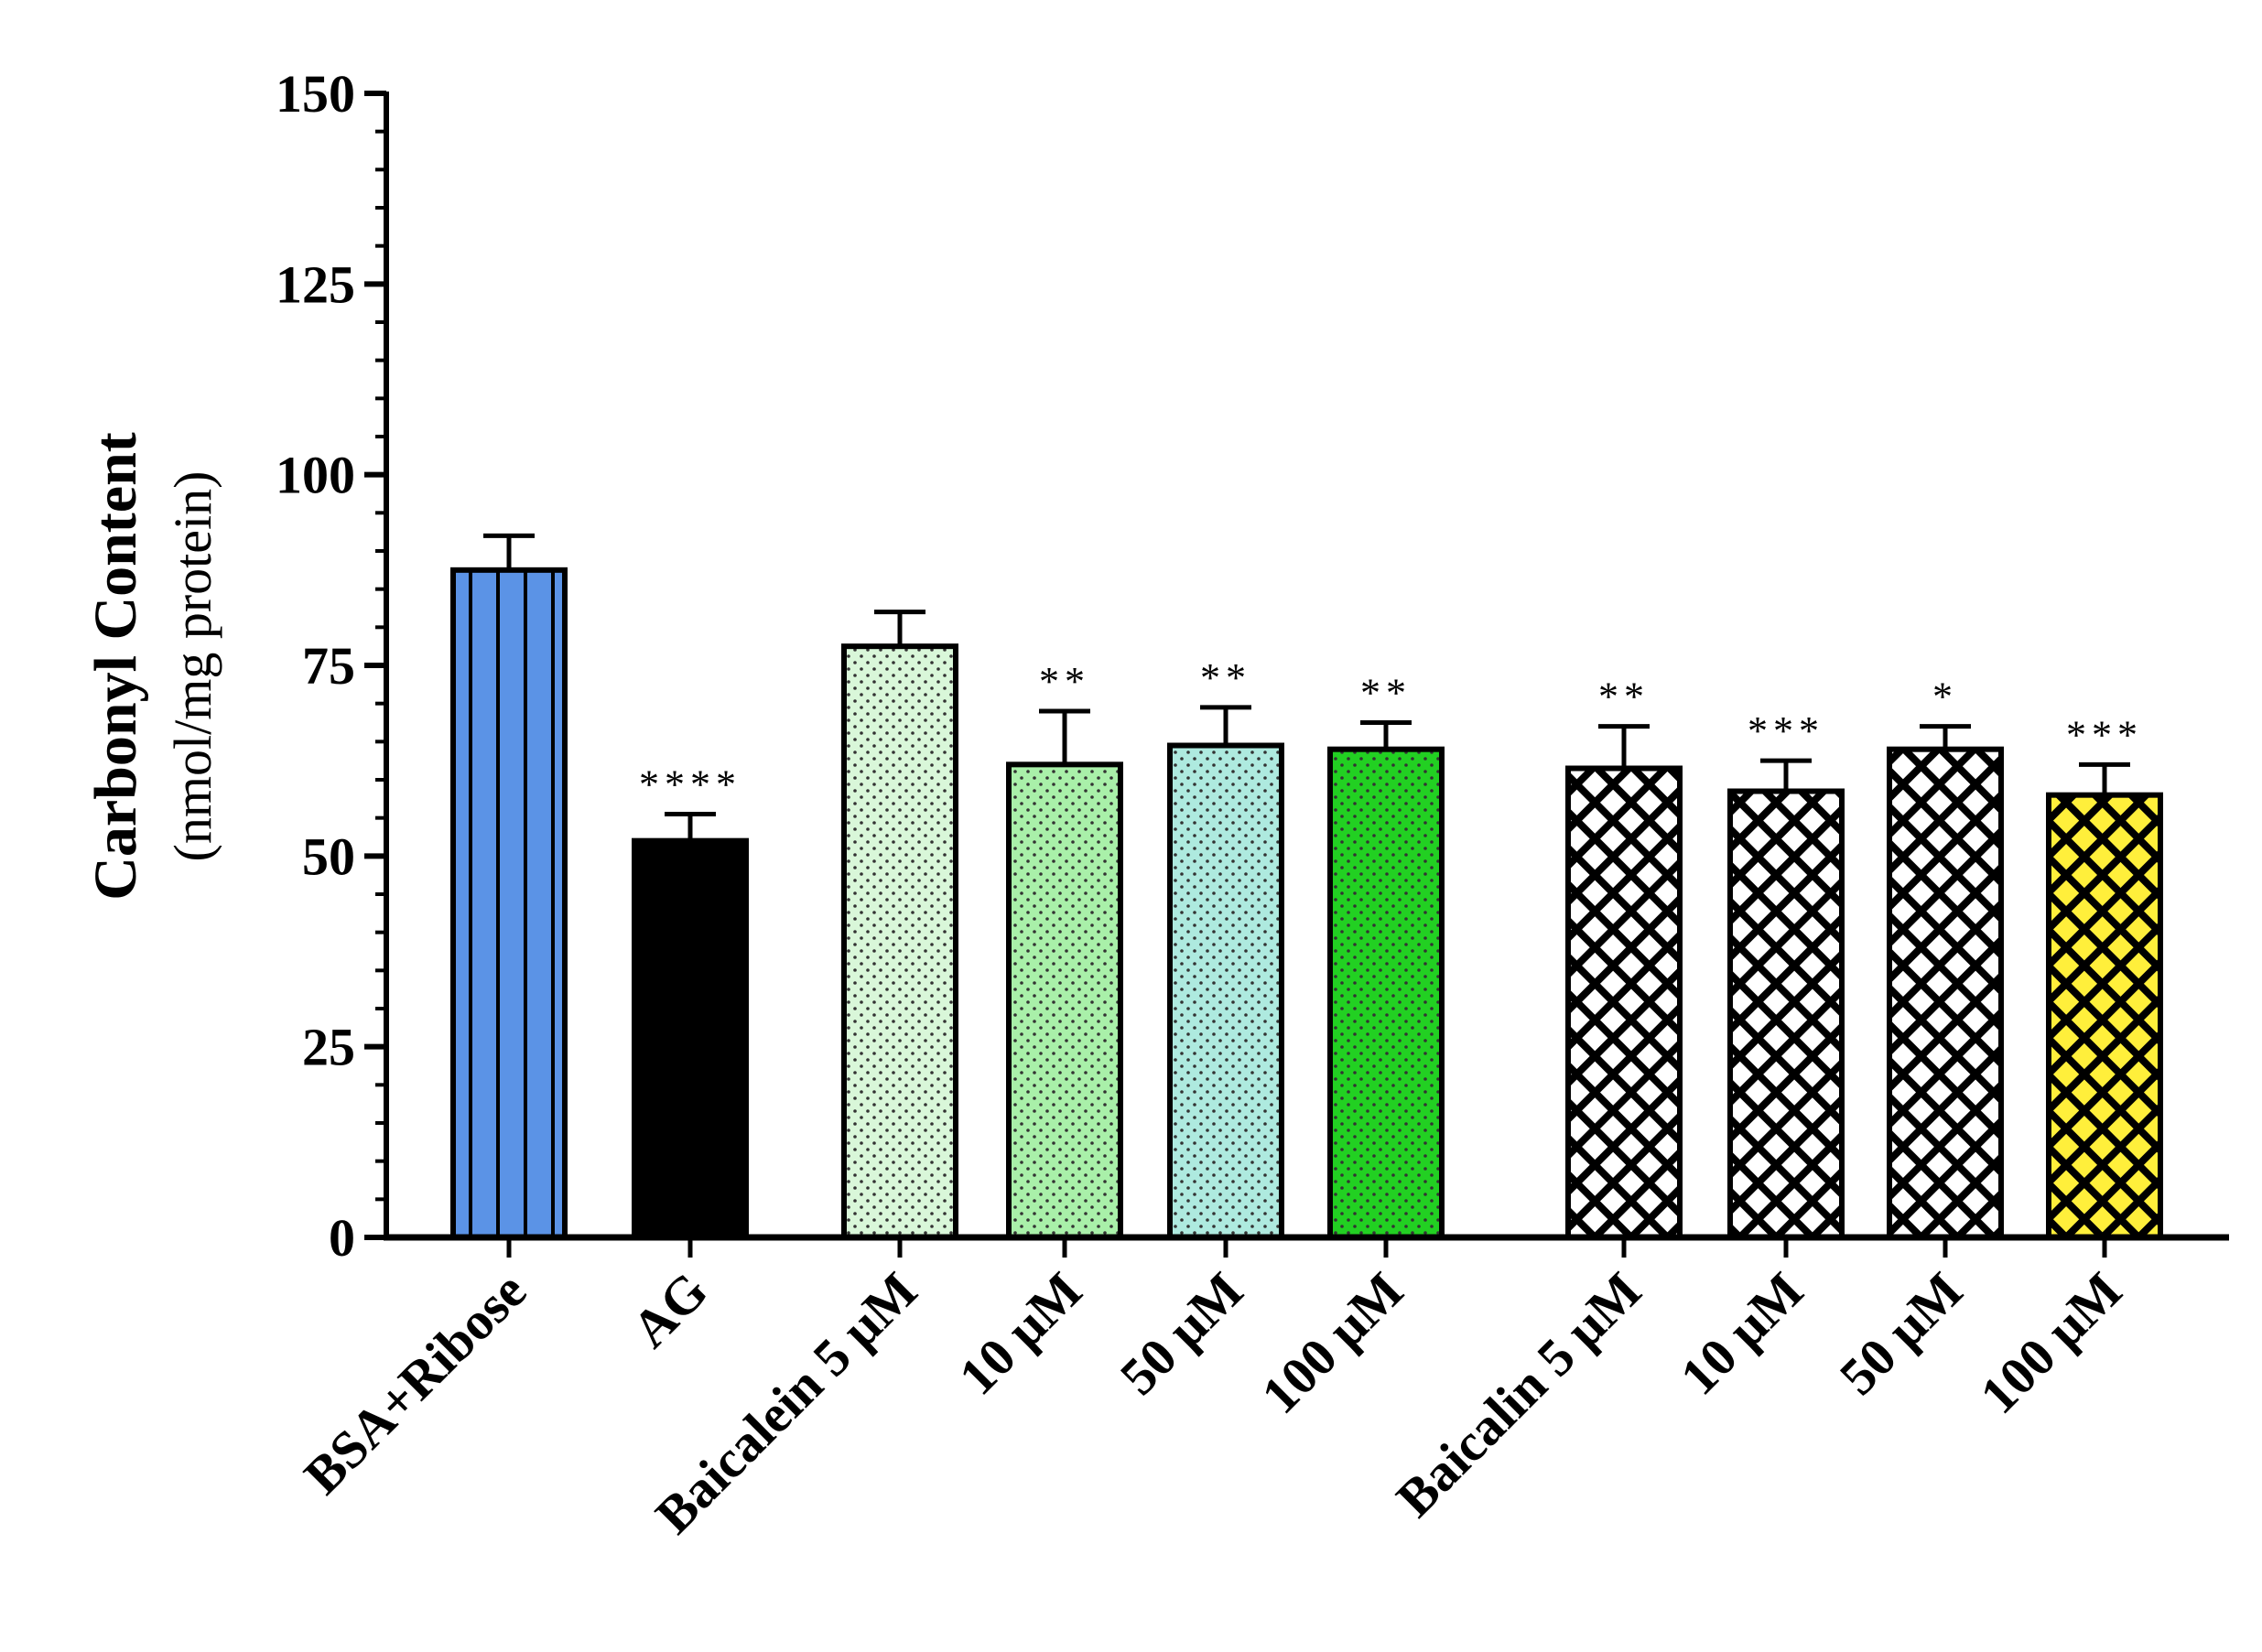 The image size is (2262, 1652). What do you see at coordinates (690, 784) in the screenshot?
I see `significance-label: ****` at bounding box center [690, 784].